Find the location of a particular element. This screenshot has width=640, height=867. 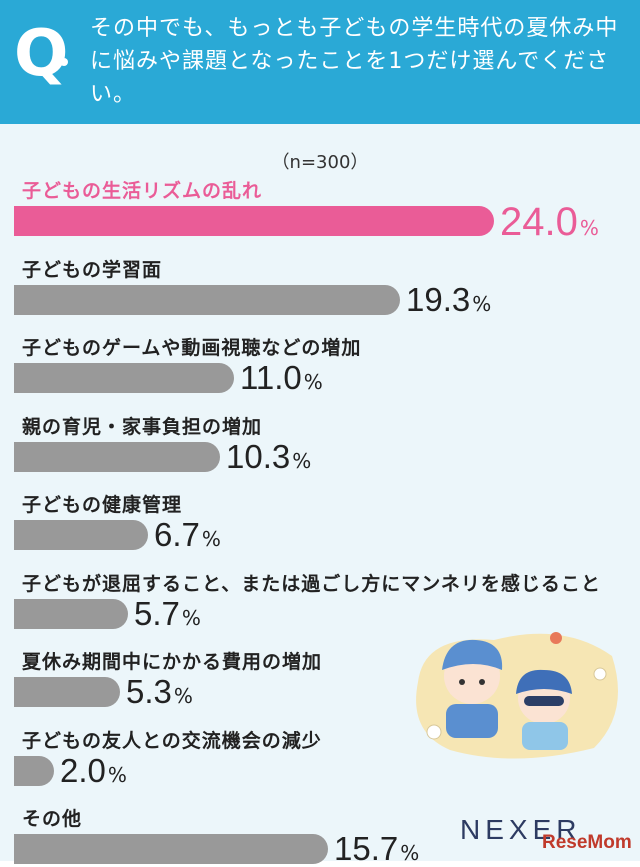

category-label: 子どもの学習面 is located at coordinates (92, 269).